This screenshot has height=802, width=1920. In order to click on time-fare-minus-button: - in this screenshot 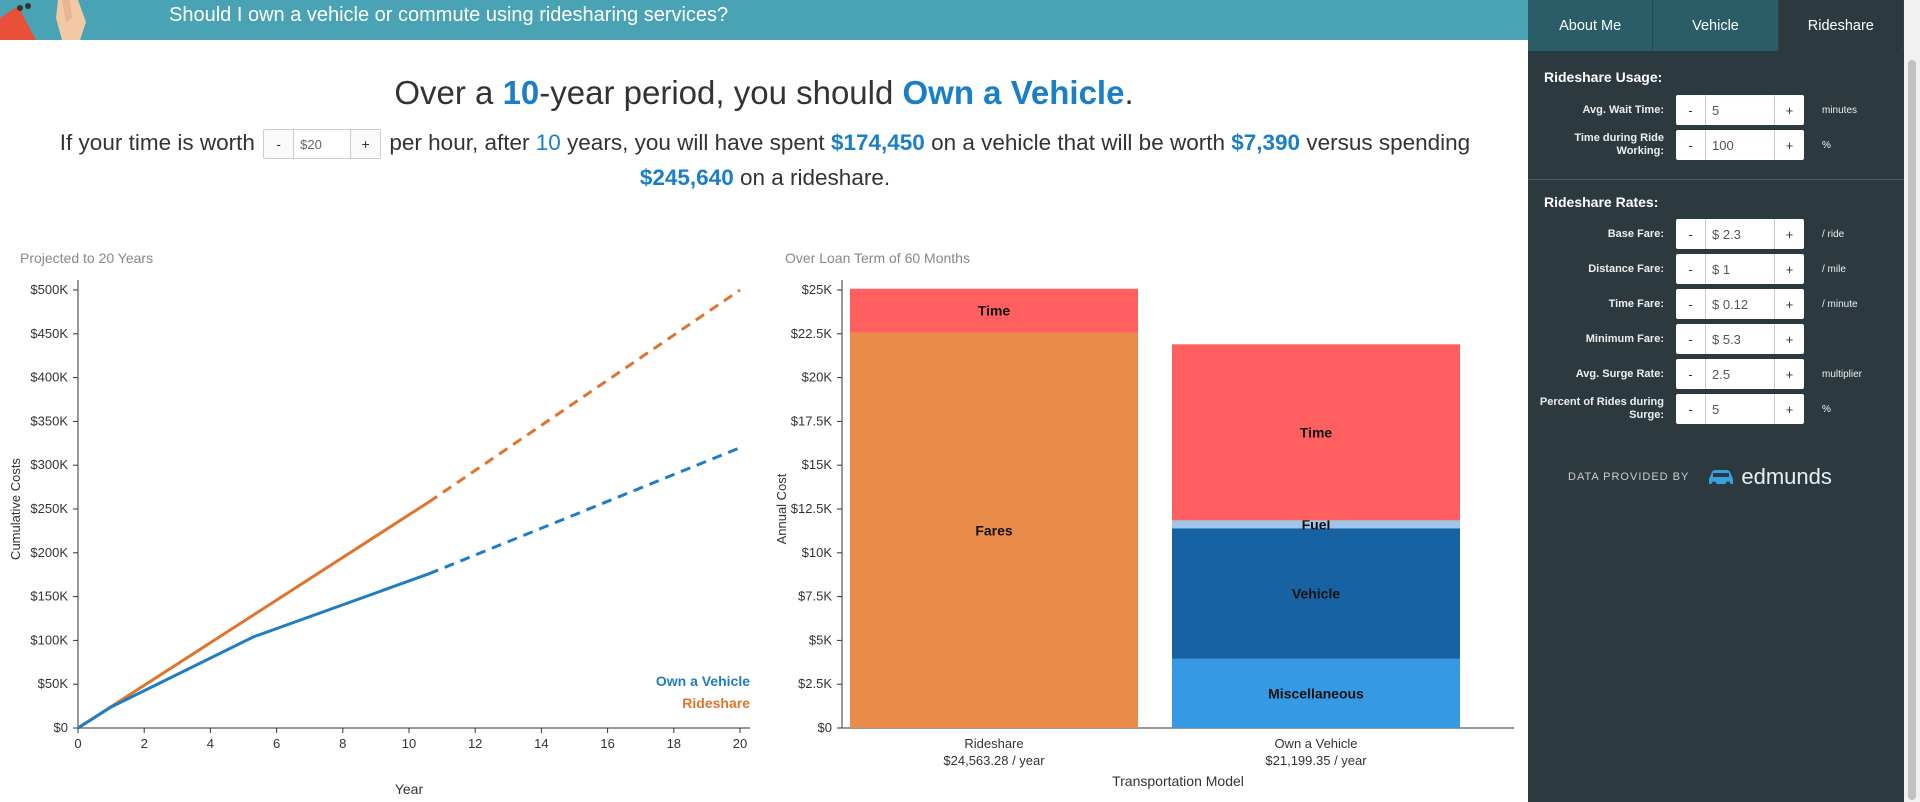, I will do `click(1691, 304)`.